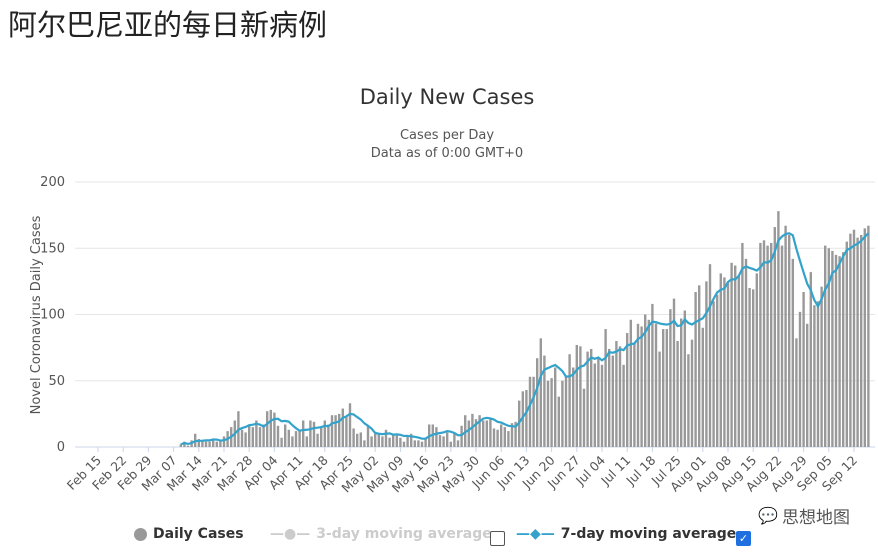 This screenshot has width=878, height=553. I want to click on legend-7day-average: —◆— 7-day moving average, so click(626, 534).